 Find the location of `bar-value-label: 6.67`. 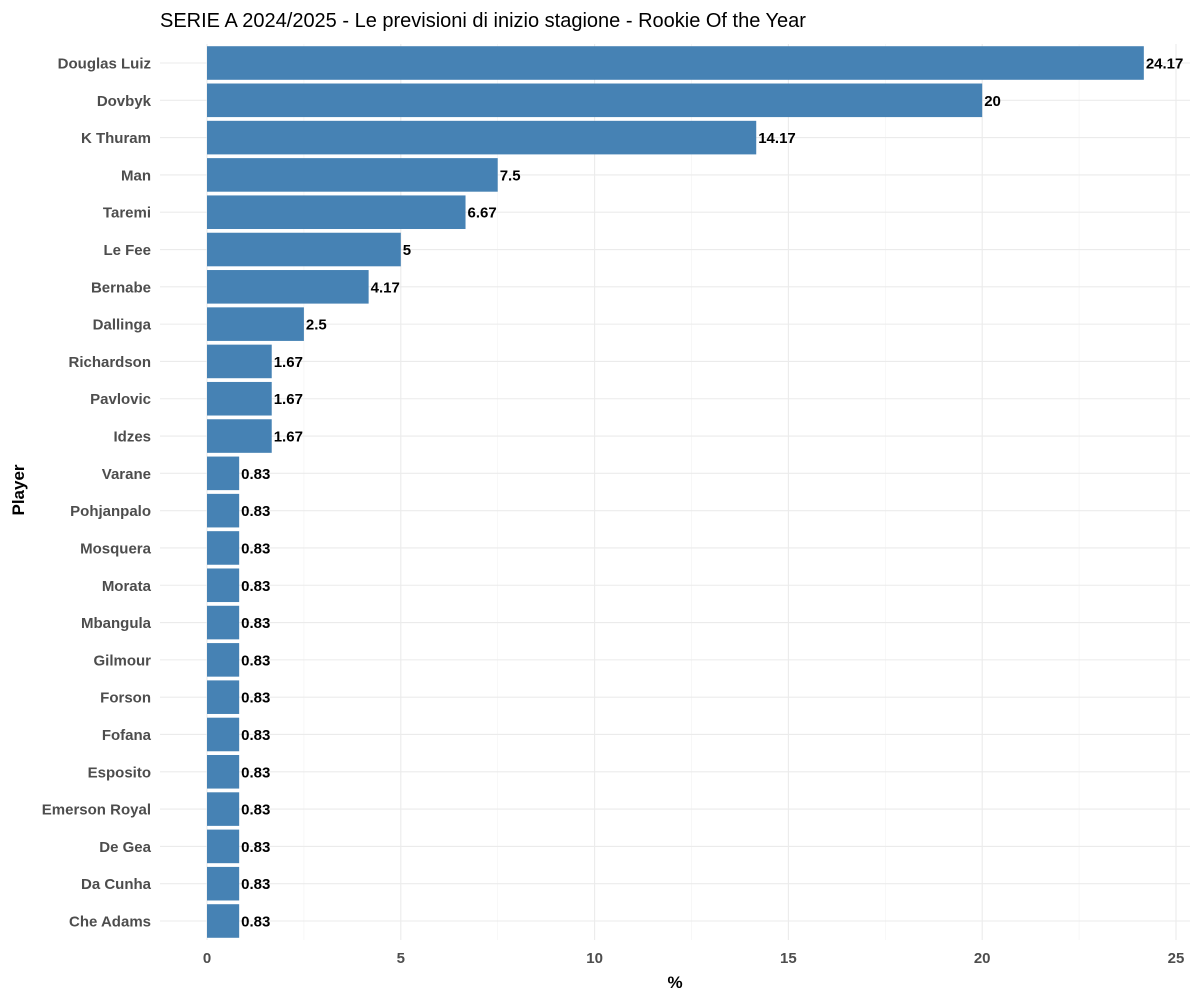

bar-value-label: 6.67 is located at coordinates (482, 213).